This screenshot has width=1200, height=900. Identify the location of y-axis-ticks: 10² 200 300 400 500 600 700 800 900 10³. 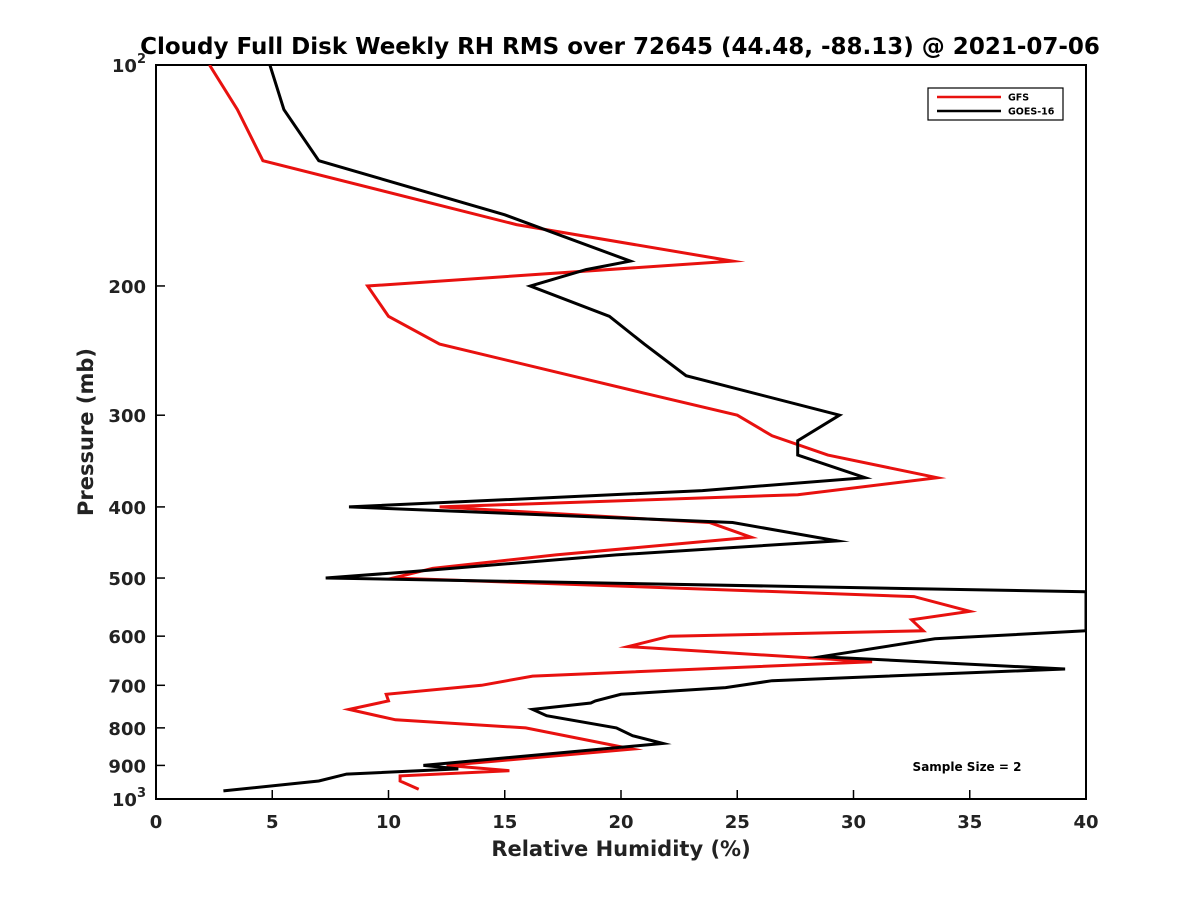
(136, 431).